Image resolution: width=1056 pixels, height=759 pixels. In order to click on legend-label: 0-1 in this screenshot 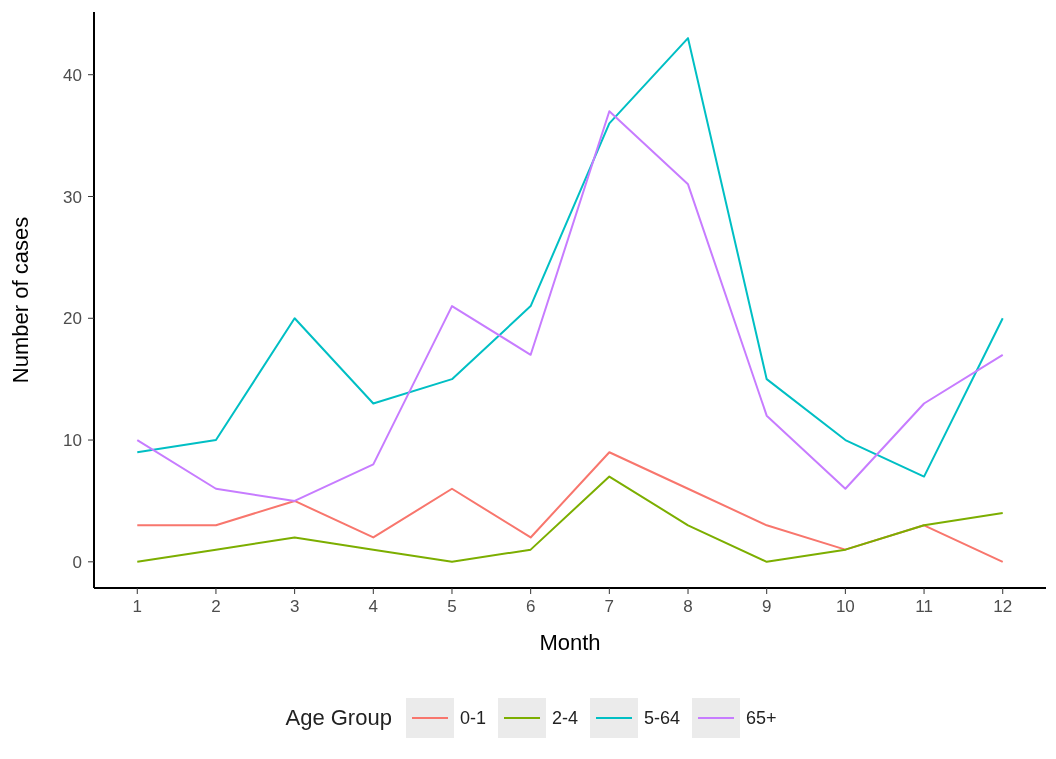, I will do `click(472, 718)`.